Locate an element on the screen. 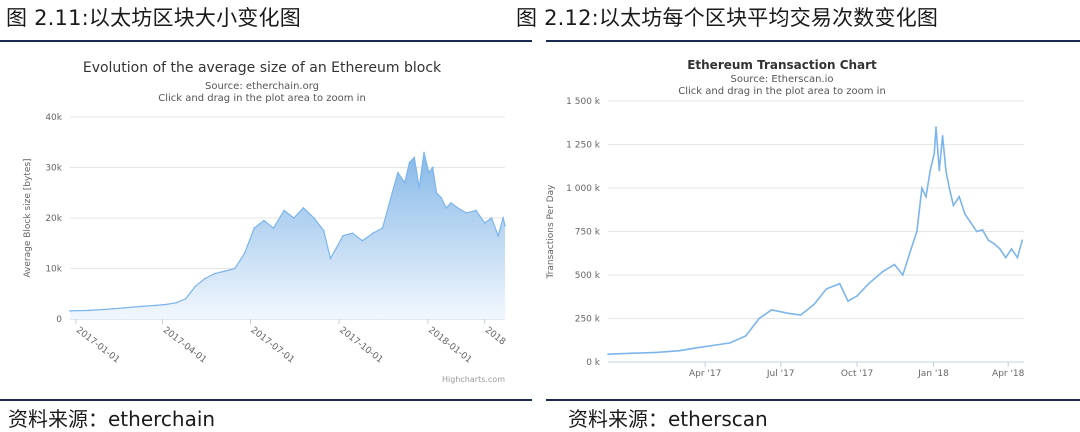 This screenshot has height=432, width=1080. y-tick-label: 750 k is located at coordinates (588, 233).